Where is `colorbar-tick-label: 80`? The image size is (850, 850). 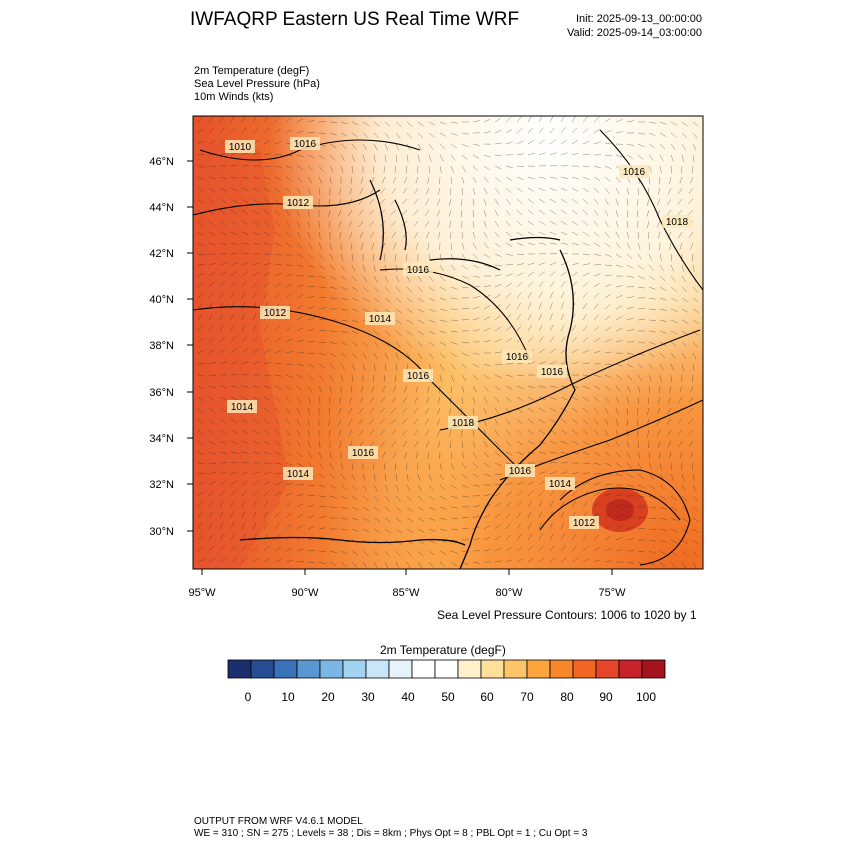 colorbar-tick-label: 80 is located at coordinates (567, 697).